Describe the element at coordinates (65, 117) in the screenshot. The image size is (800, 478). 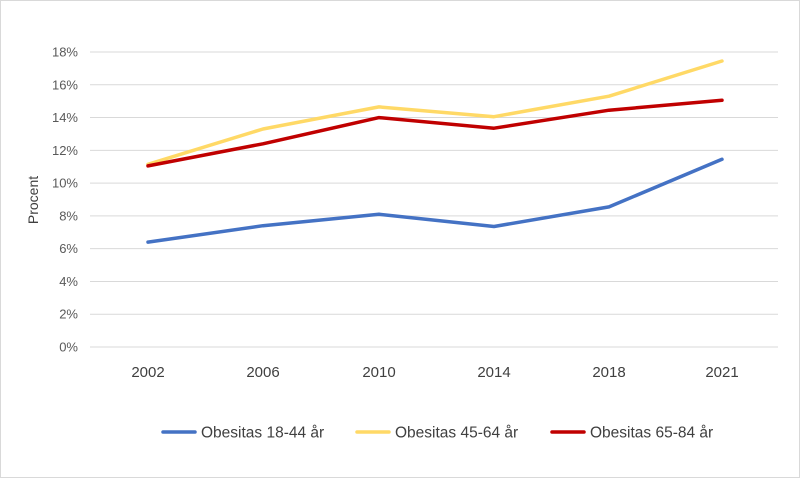
I see `y-tick-label: 14%` at that location.